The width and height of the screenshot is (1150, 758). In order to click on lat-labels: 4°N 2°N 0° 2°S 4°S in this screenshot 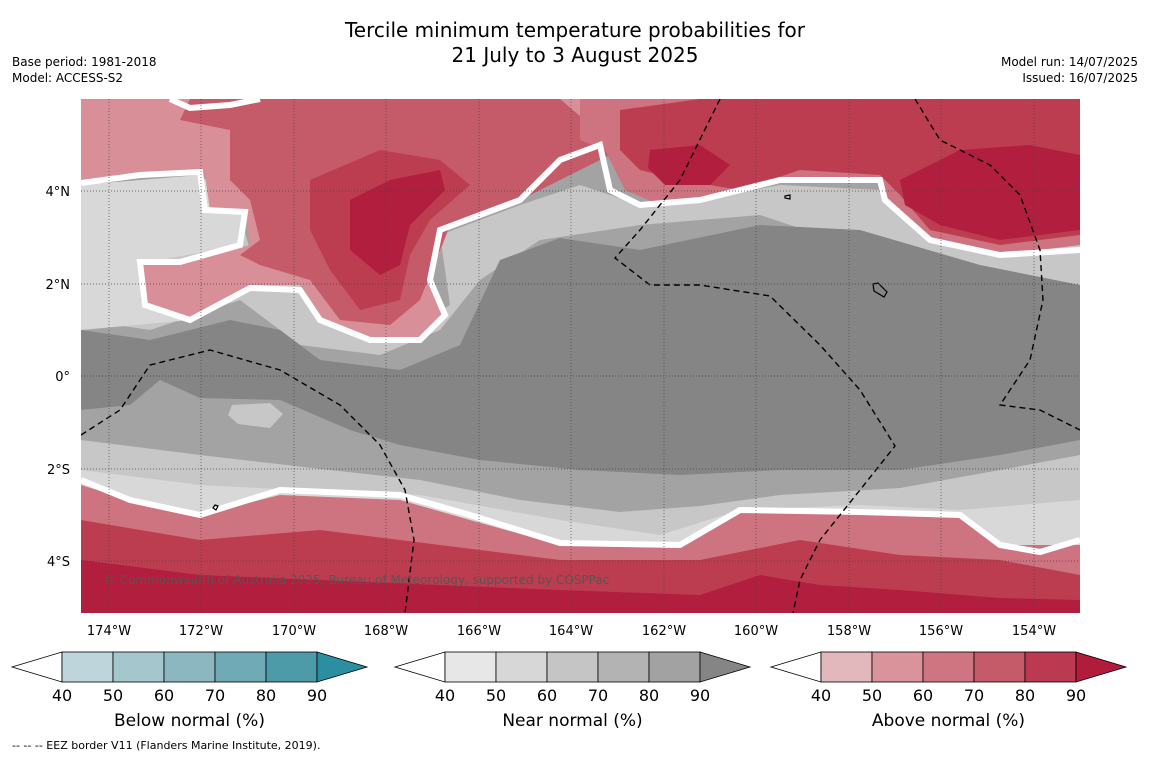, I will do `click(58, 377)`.